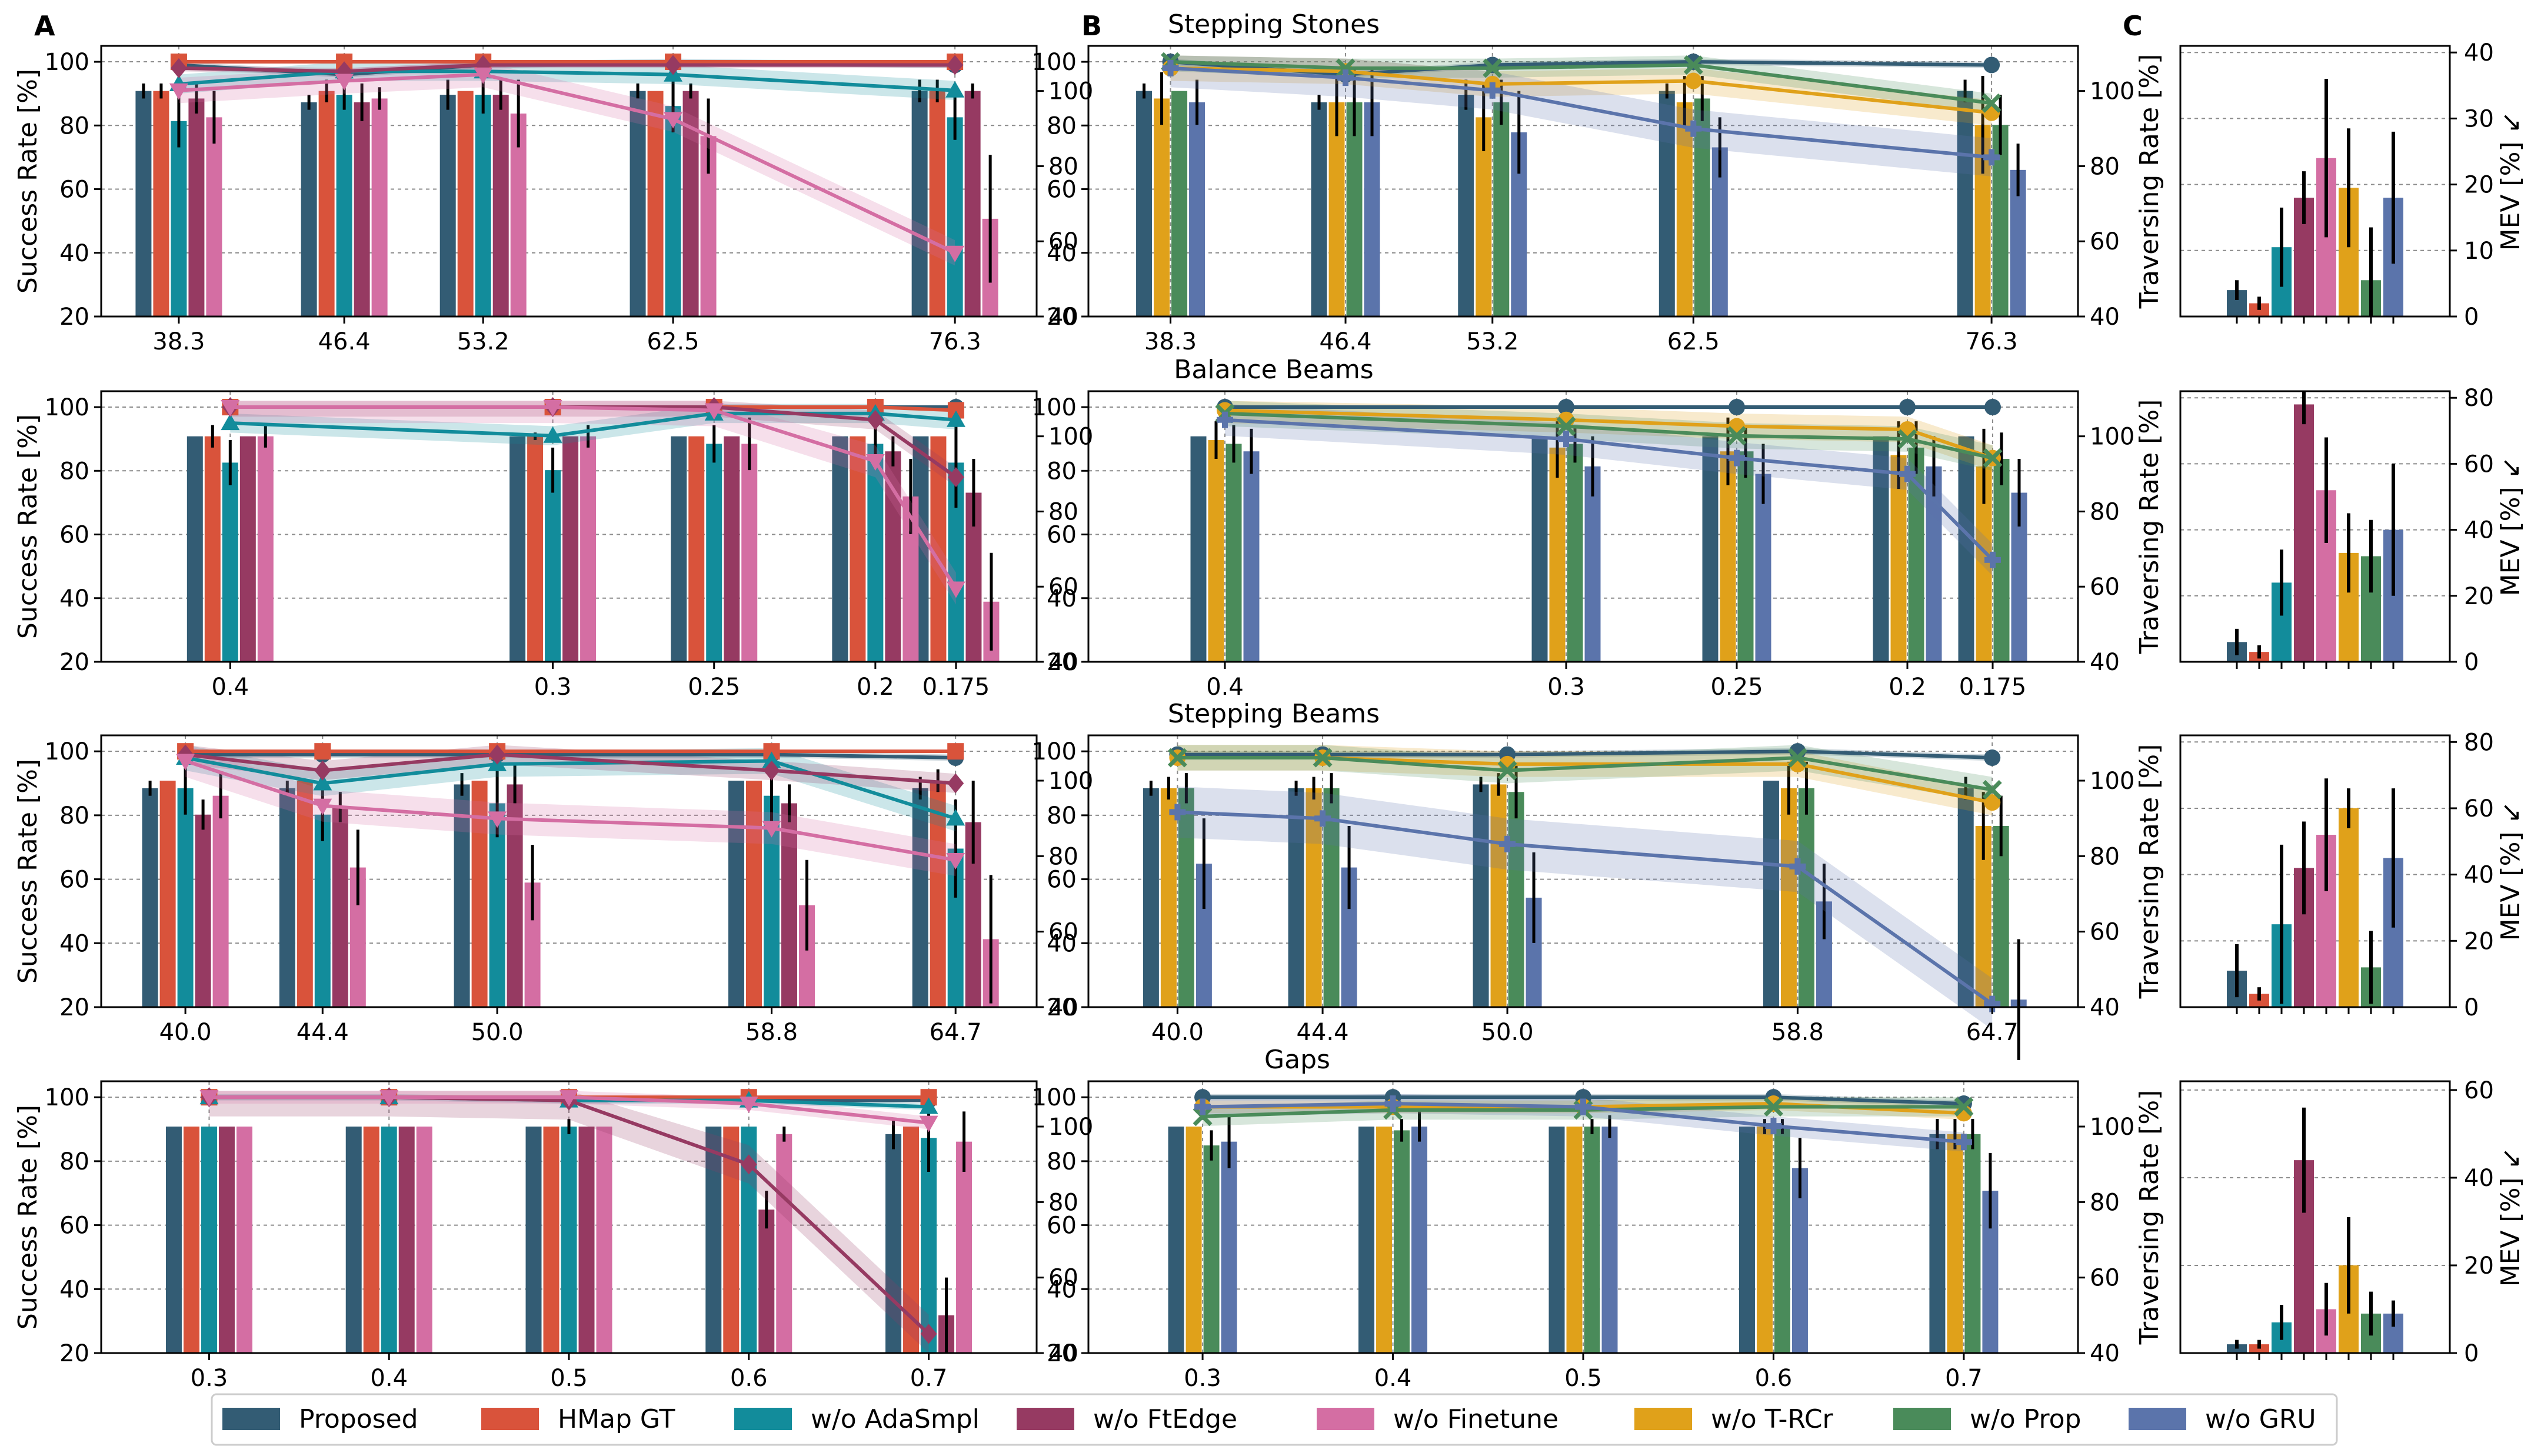 Image resolution: width=2541 pixels, height=1456 pixels. What do you see at coordinates (185, 1032) in the screenshot?
I see `x-tick-label: 40.0` at bounding box center [185, 1032].